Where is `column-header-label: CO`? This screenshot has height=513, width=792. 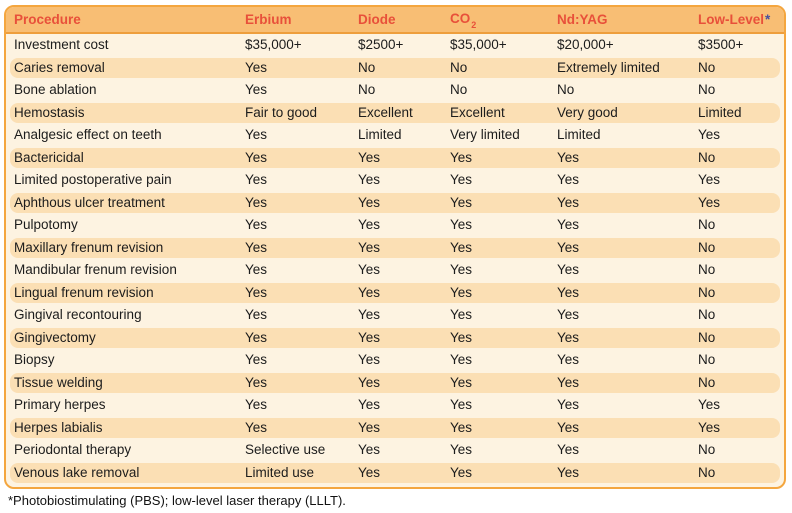 column-header-label: CO is located at coordinates (460, 18).